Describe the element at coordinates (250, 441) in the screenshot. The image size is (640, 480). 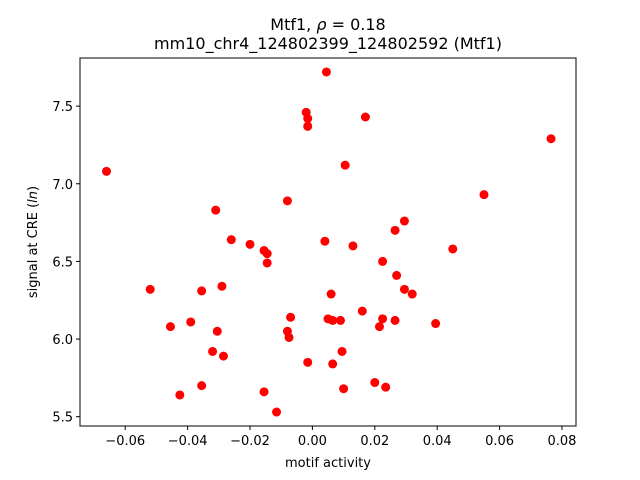
I see `x-tick-label: −0.02` at that location.